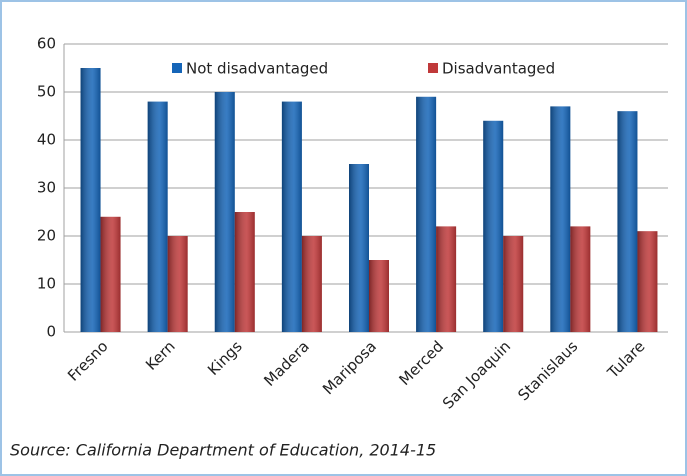  Describe the element at coordinates (547, 370) in the screenshot. I see `x-tick-label: Stanislaus` at that location.